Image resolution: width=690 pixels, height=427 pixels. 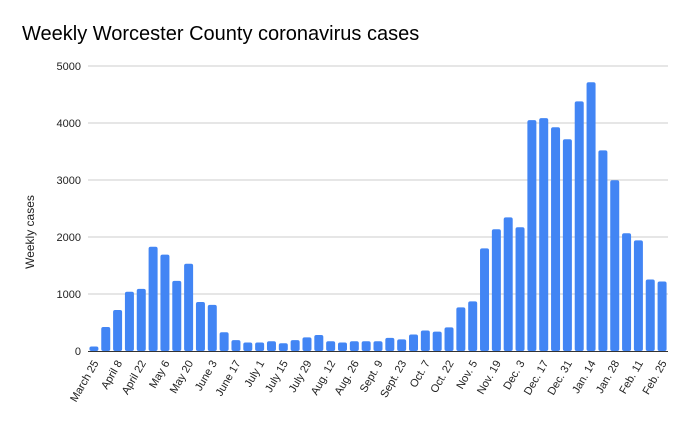 What do you see at coordinates (420, 374) in the screenshot?
I see `x-tick-label: Oct. 7` at bounding box center [420, 374].